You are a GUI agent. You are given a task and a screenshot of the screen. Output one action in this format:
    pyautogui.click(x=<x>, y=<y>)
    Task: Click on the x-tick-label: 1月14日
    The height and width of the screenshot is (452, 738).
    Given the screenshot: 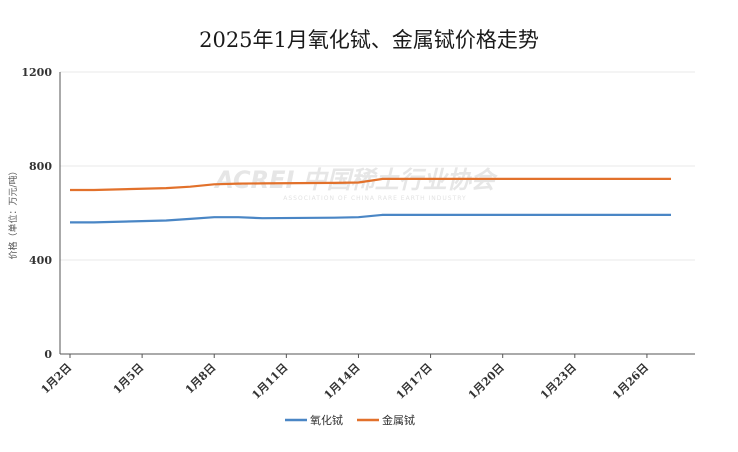 What is the action you would take?
    pyautogui.click(x=342, y=381)
    